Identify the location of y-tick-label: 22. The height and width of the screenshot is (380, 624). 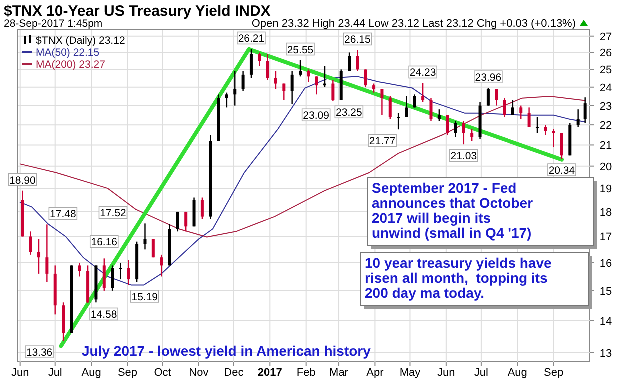
(606, 126).